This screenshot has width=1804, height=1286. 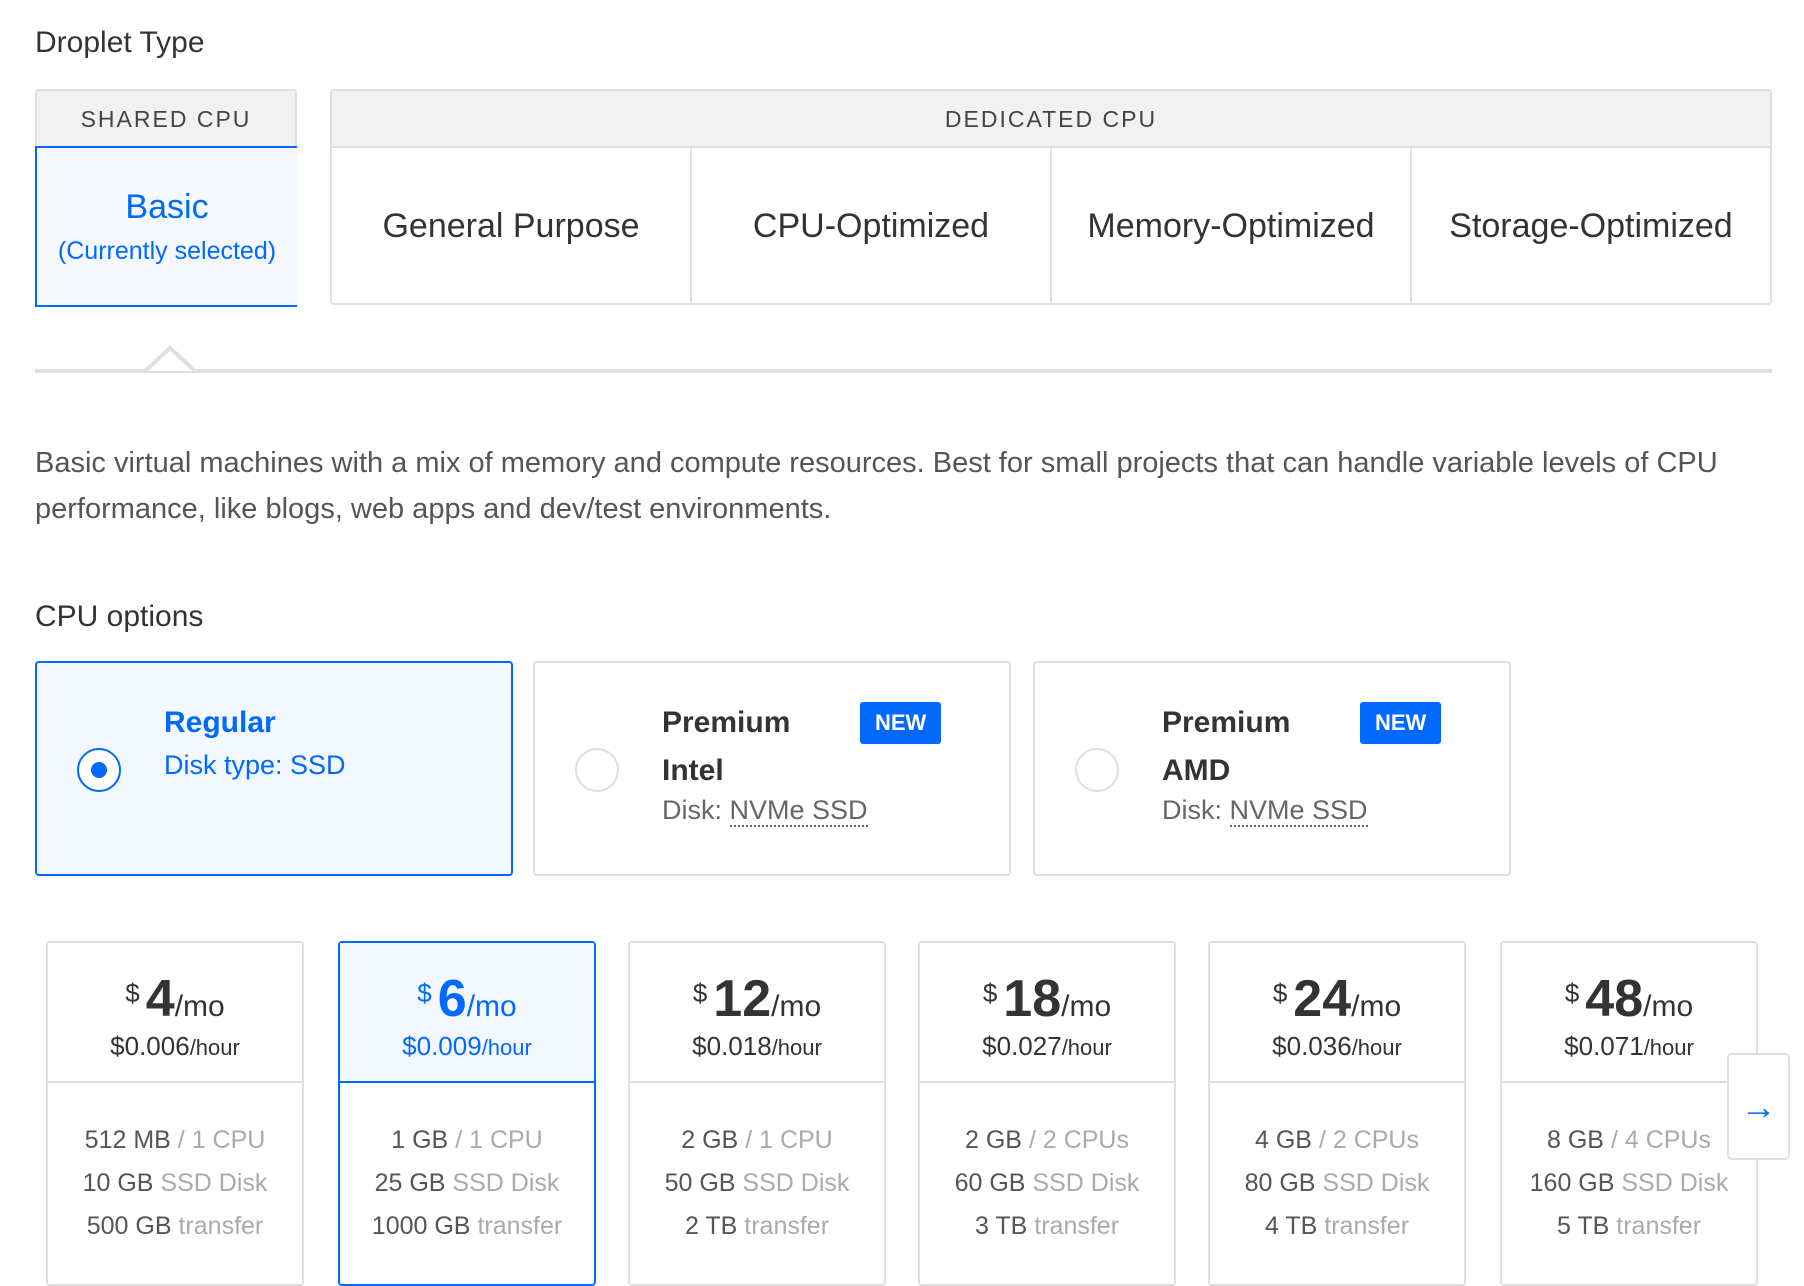 I want to click on shared-cpu-group: SHARED CPU Basic (Currently selected), so click(x=166, y=198).